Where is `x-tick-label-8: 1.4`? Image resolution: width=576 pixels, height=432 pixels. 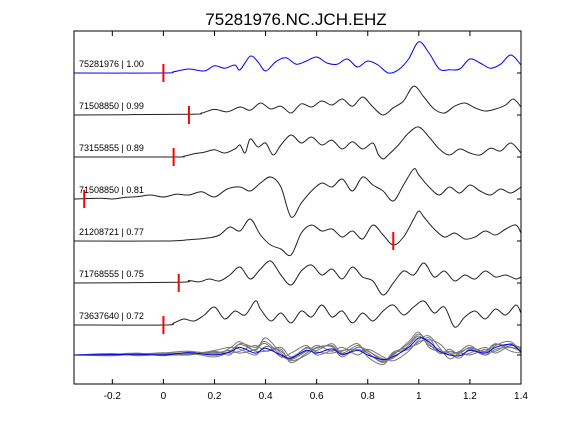
x-tick-label-8: 1.4 is located at coordinates (521, 396).